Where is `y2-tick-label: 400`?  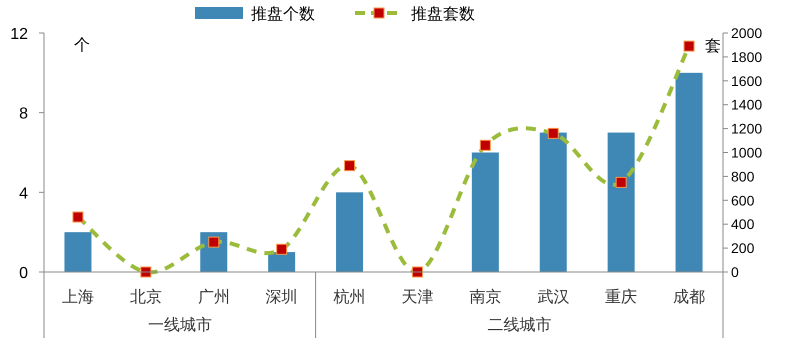 y2-tick-label: 400 is located at coordinates (743, 224).